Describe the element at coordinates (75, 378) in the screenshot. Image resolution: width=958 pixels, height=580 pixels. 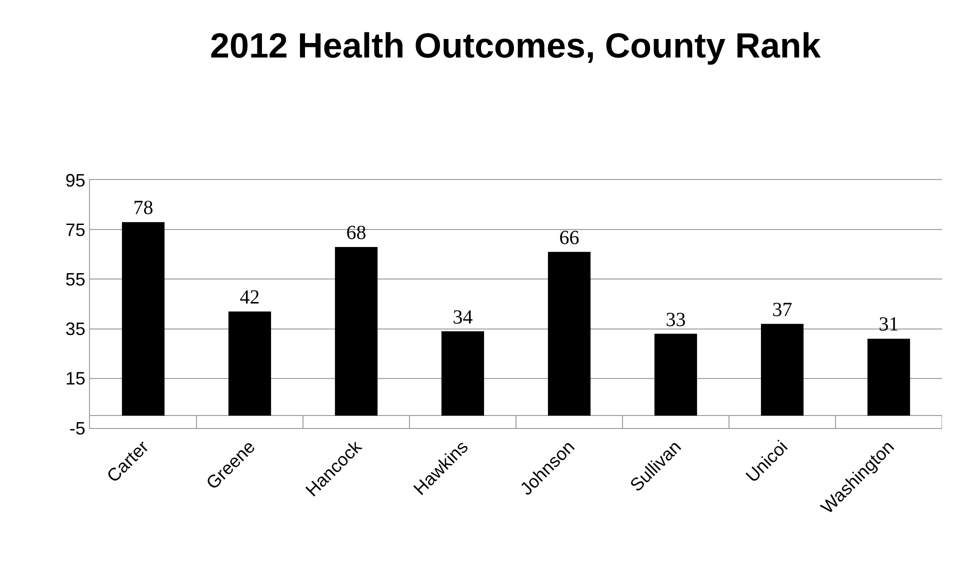
I see `y-tick-label: 15` at that location.